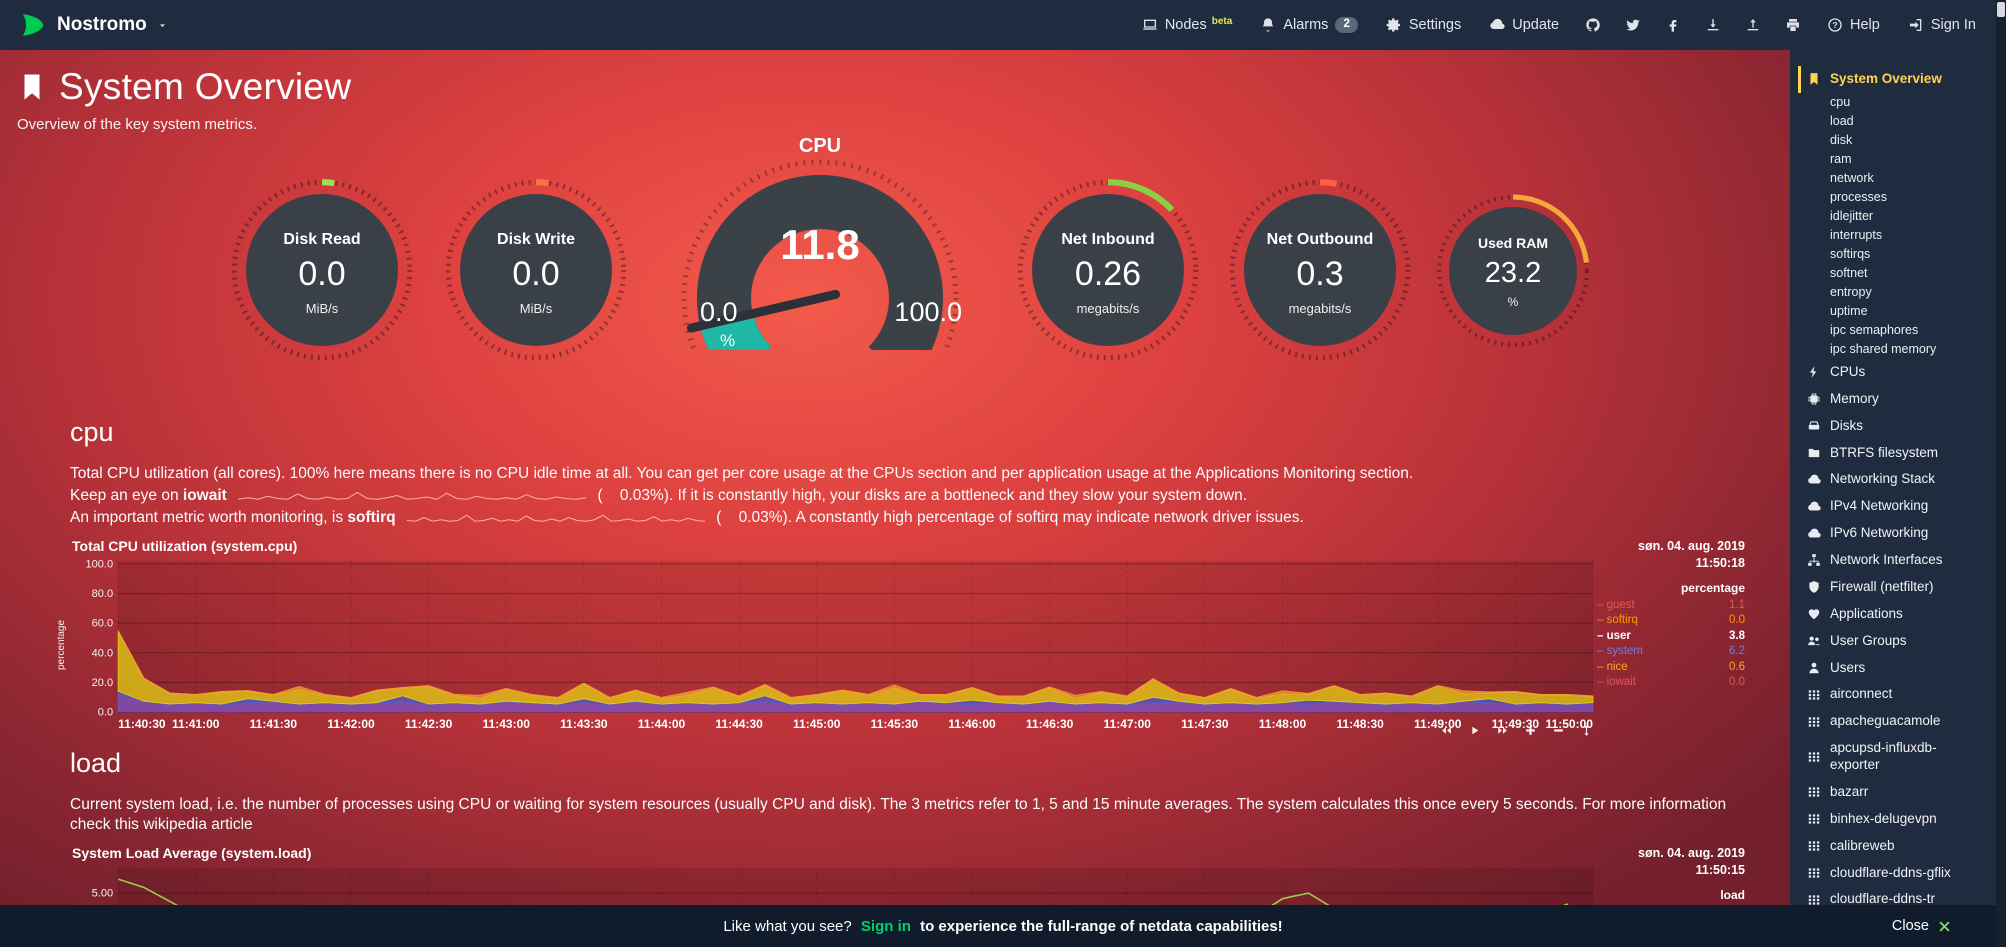  What do you see at coordinates (1737, 620) in the screenshot?
I see `legend-value: 0.0` at bounding box center [1737, 620].